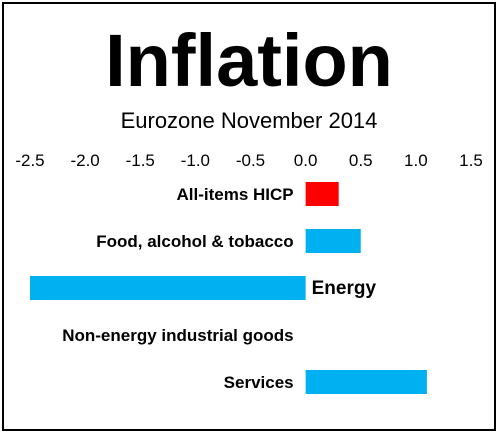 Image resolution: width=499 pixels, height=433 pixels. Describe the element at coordinates (84, 160) in the screenshot. I see `x-tick-label: -2.0` at that location.